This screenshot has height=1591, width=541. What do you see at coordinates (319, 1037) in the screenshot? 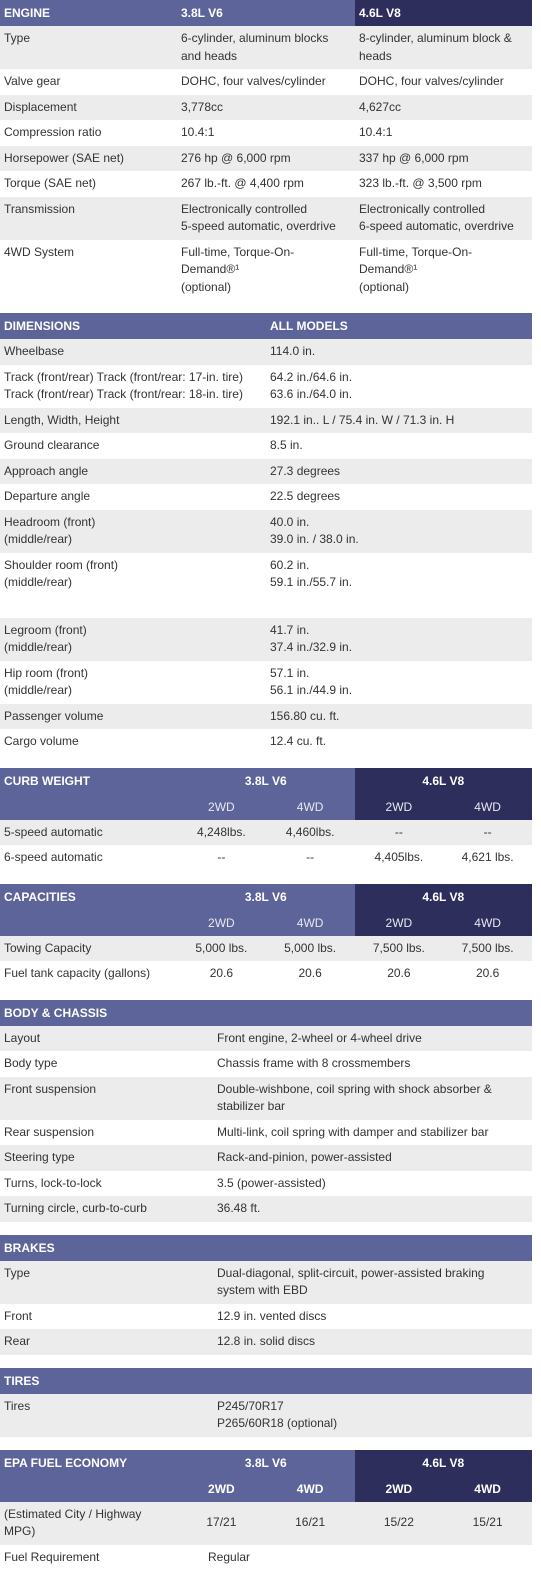
I see `spec-value: Front engine, 2-wheel or 4-wheel drive` at bounding box center [319, 1037].